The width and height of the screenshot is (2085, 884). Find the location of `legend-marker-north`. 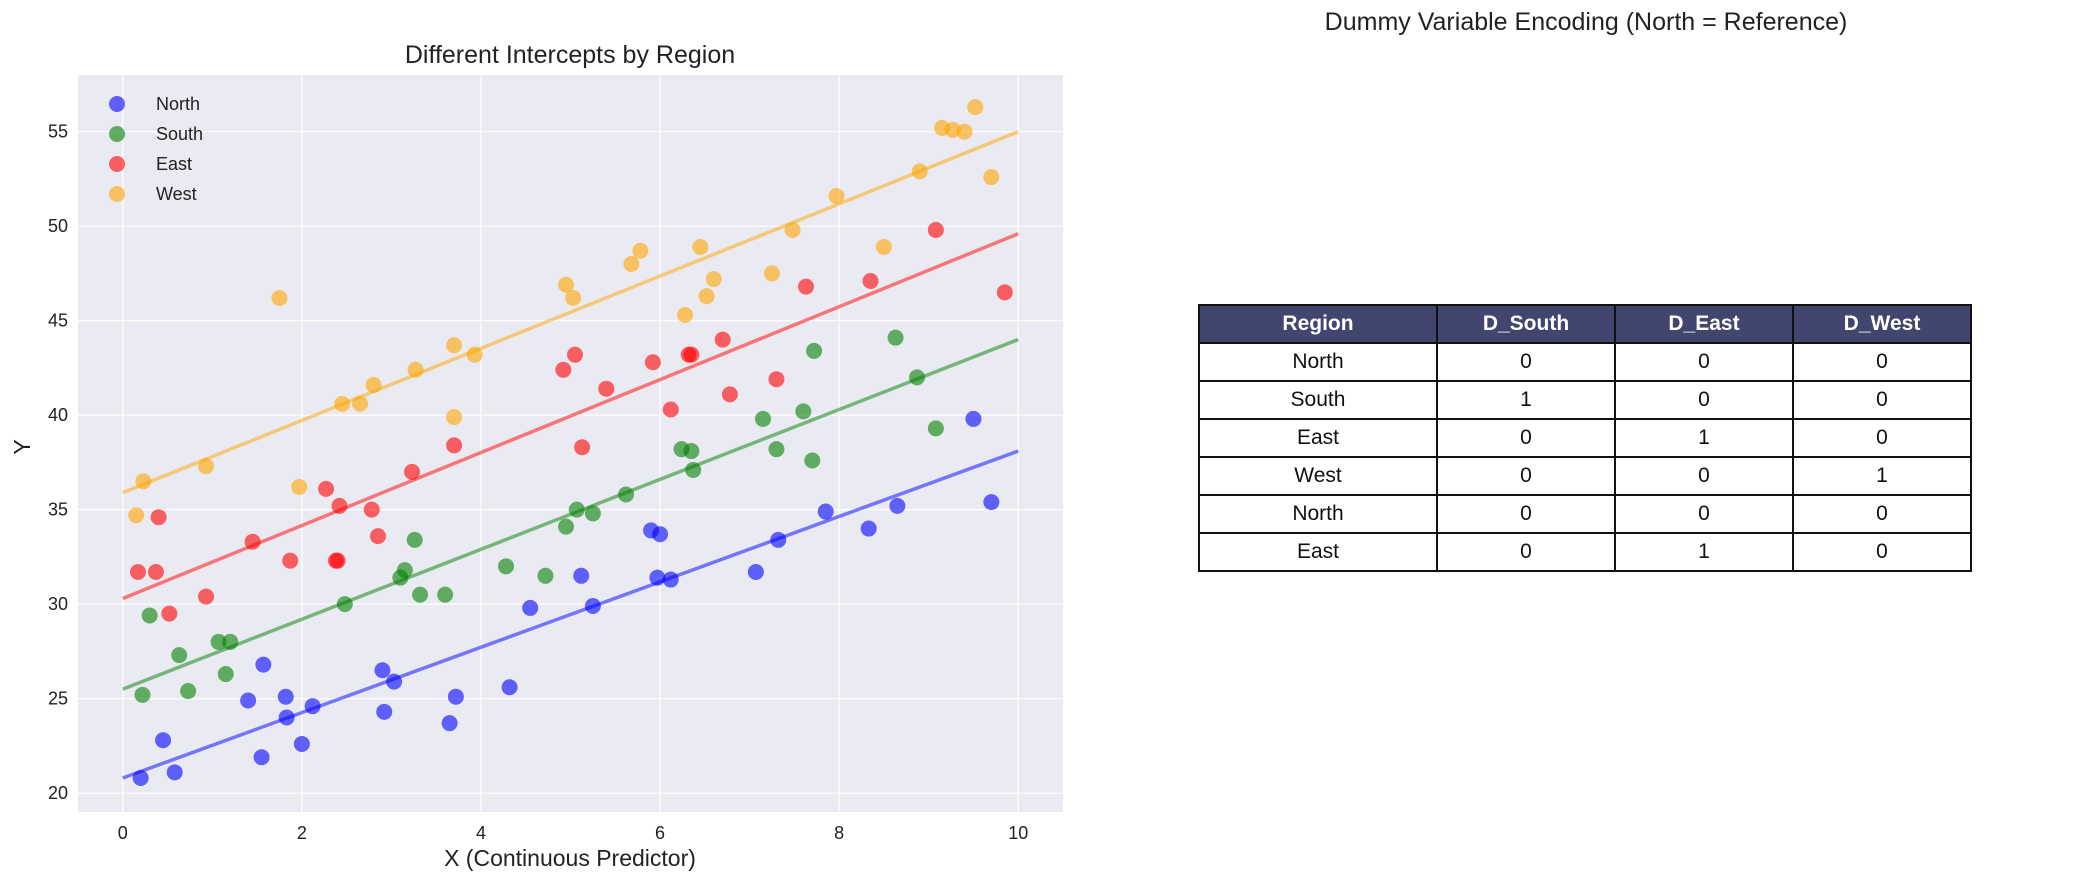

legend-marker-north is located at coordinates (117, 104).